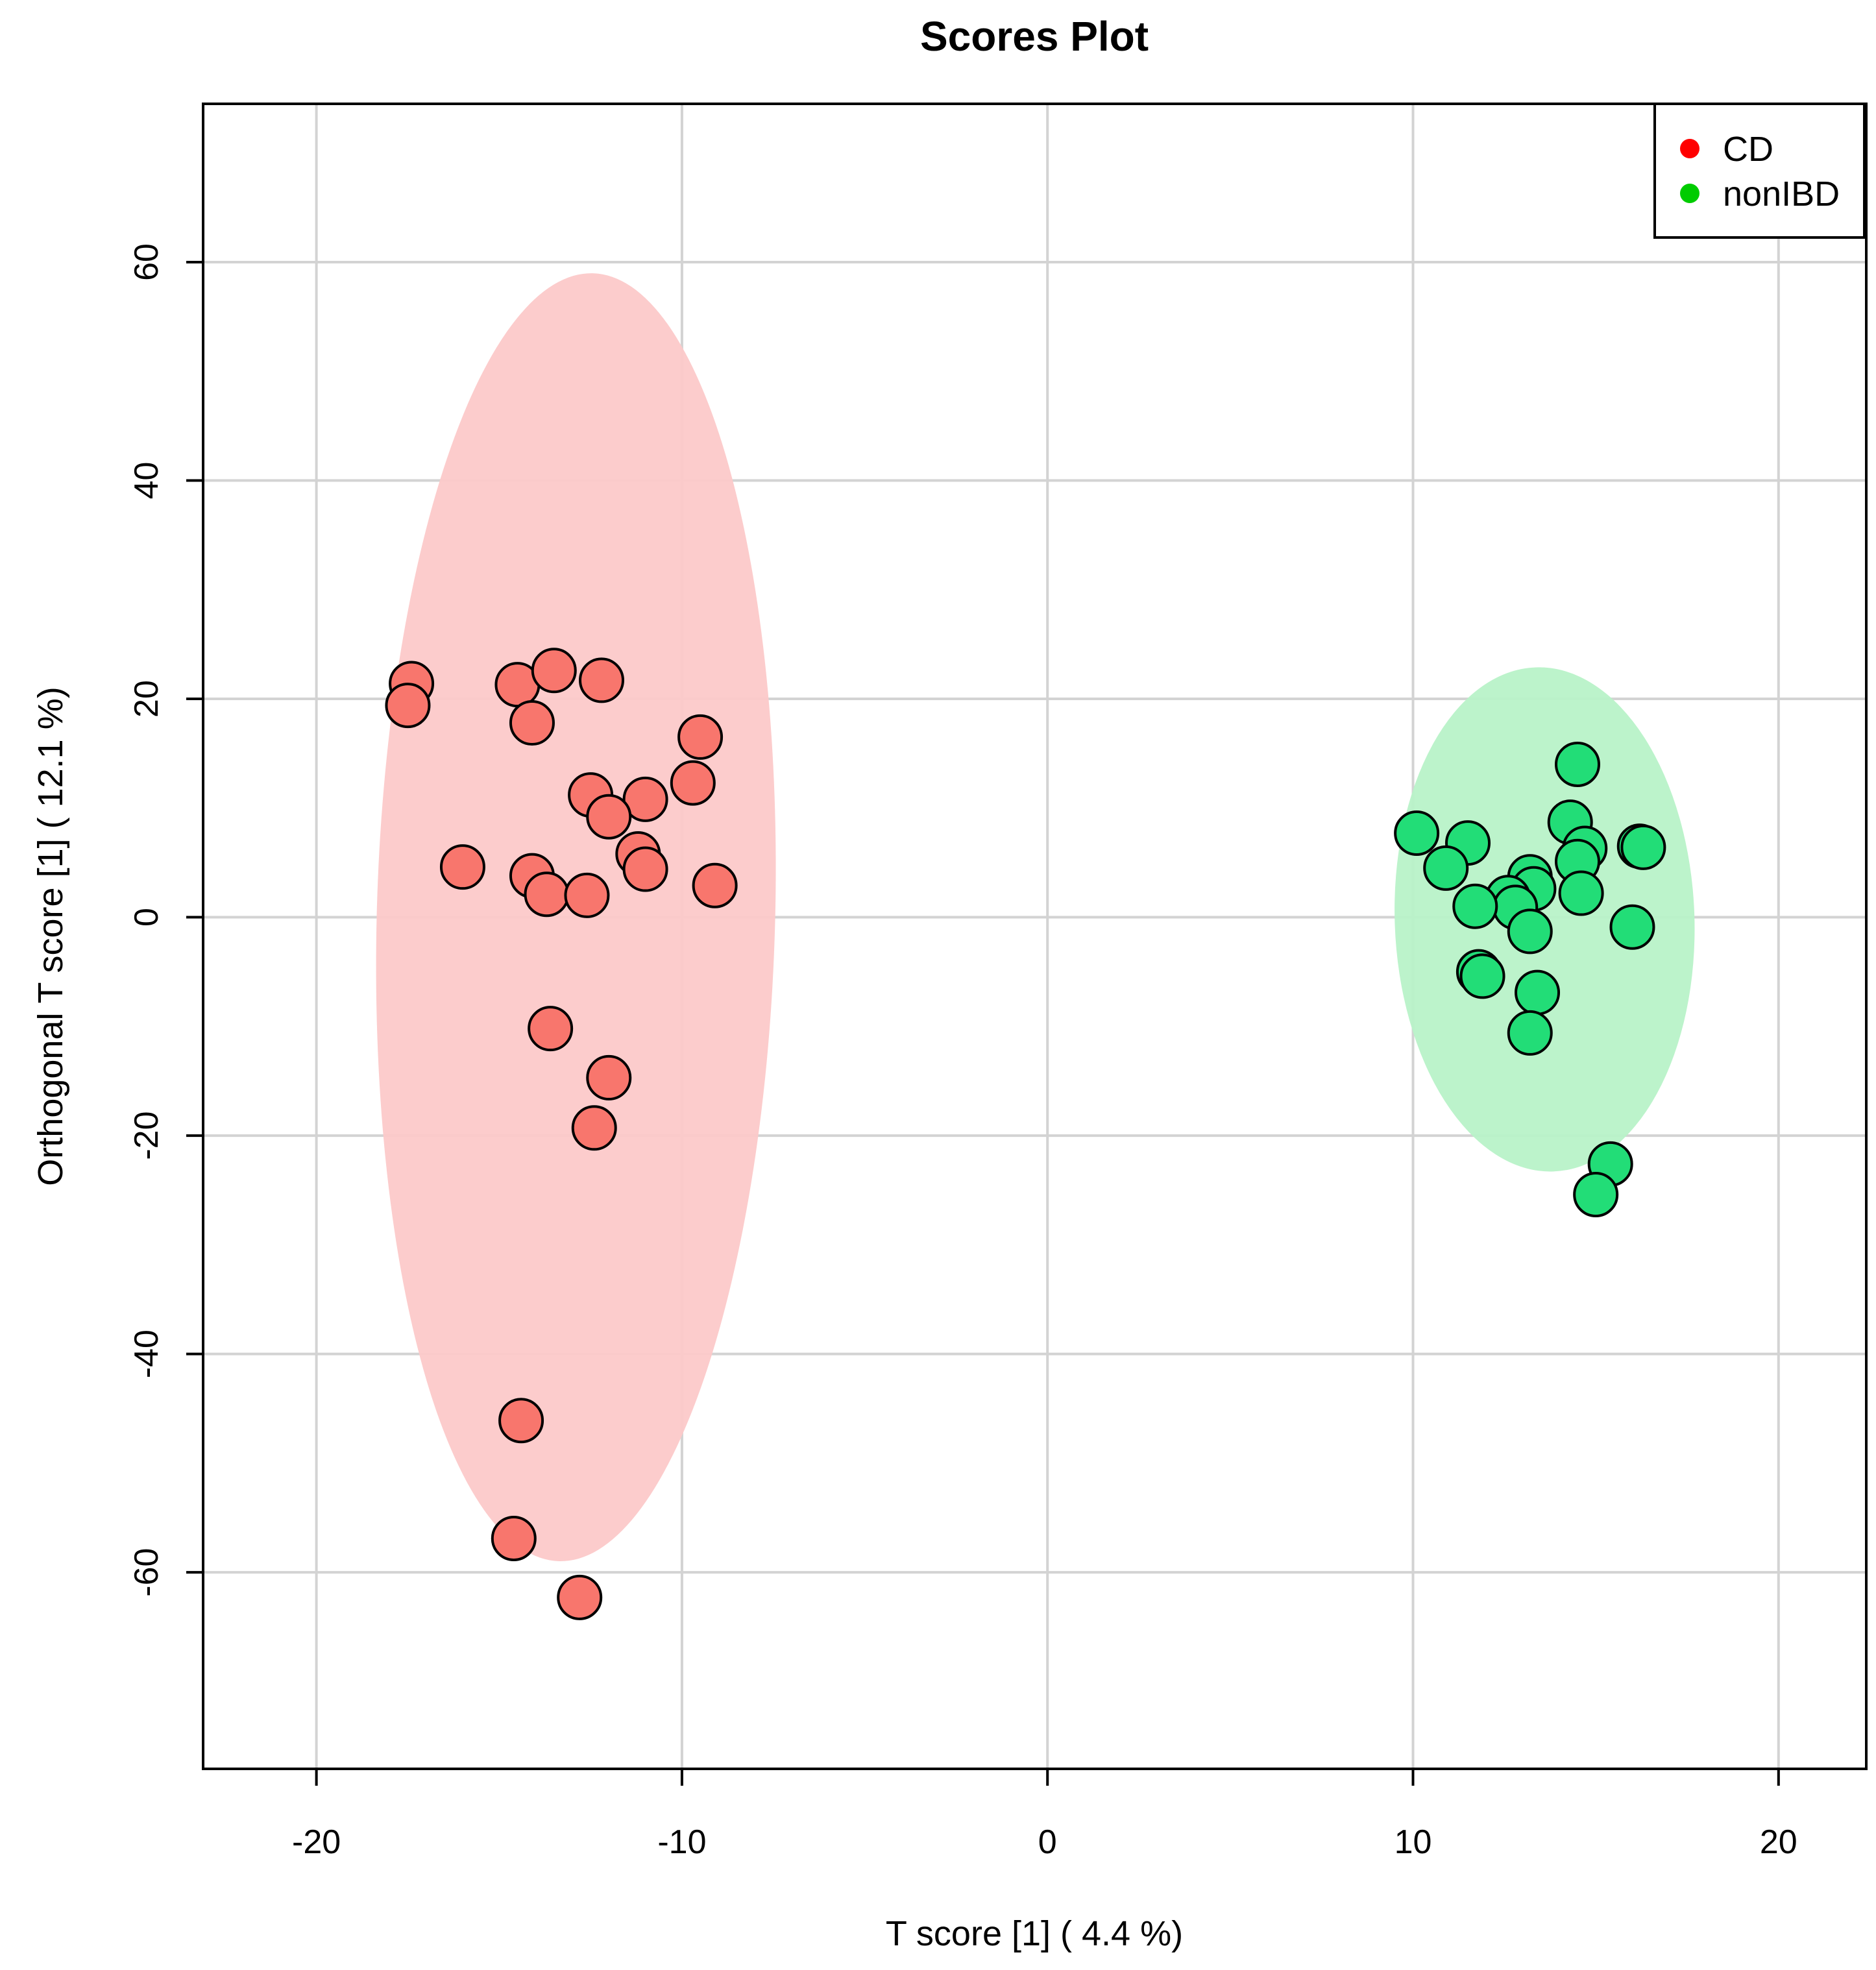 This screenshot has height=1970, width=1876. What do you see at coordinates (1413, 1842) in the screenshot?
I see `x-tick-label: 10` at bounding box center [1413, 1842].